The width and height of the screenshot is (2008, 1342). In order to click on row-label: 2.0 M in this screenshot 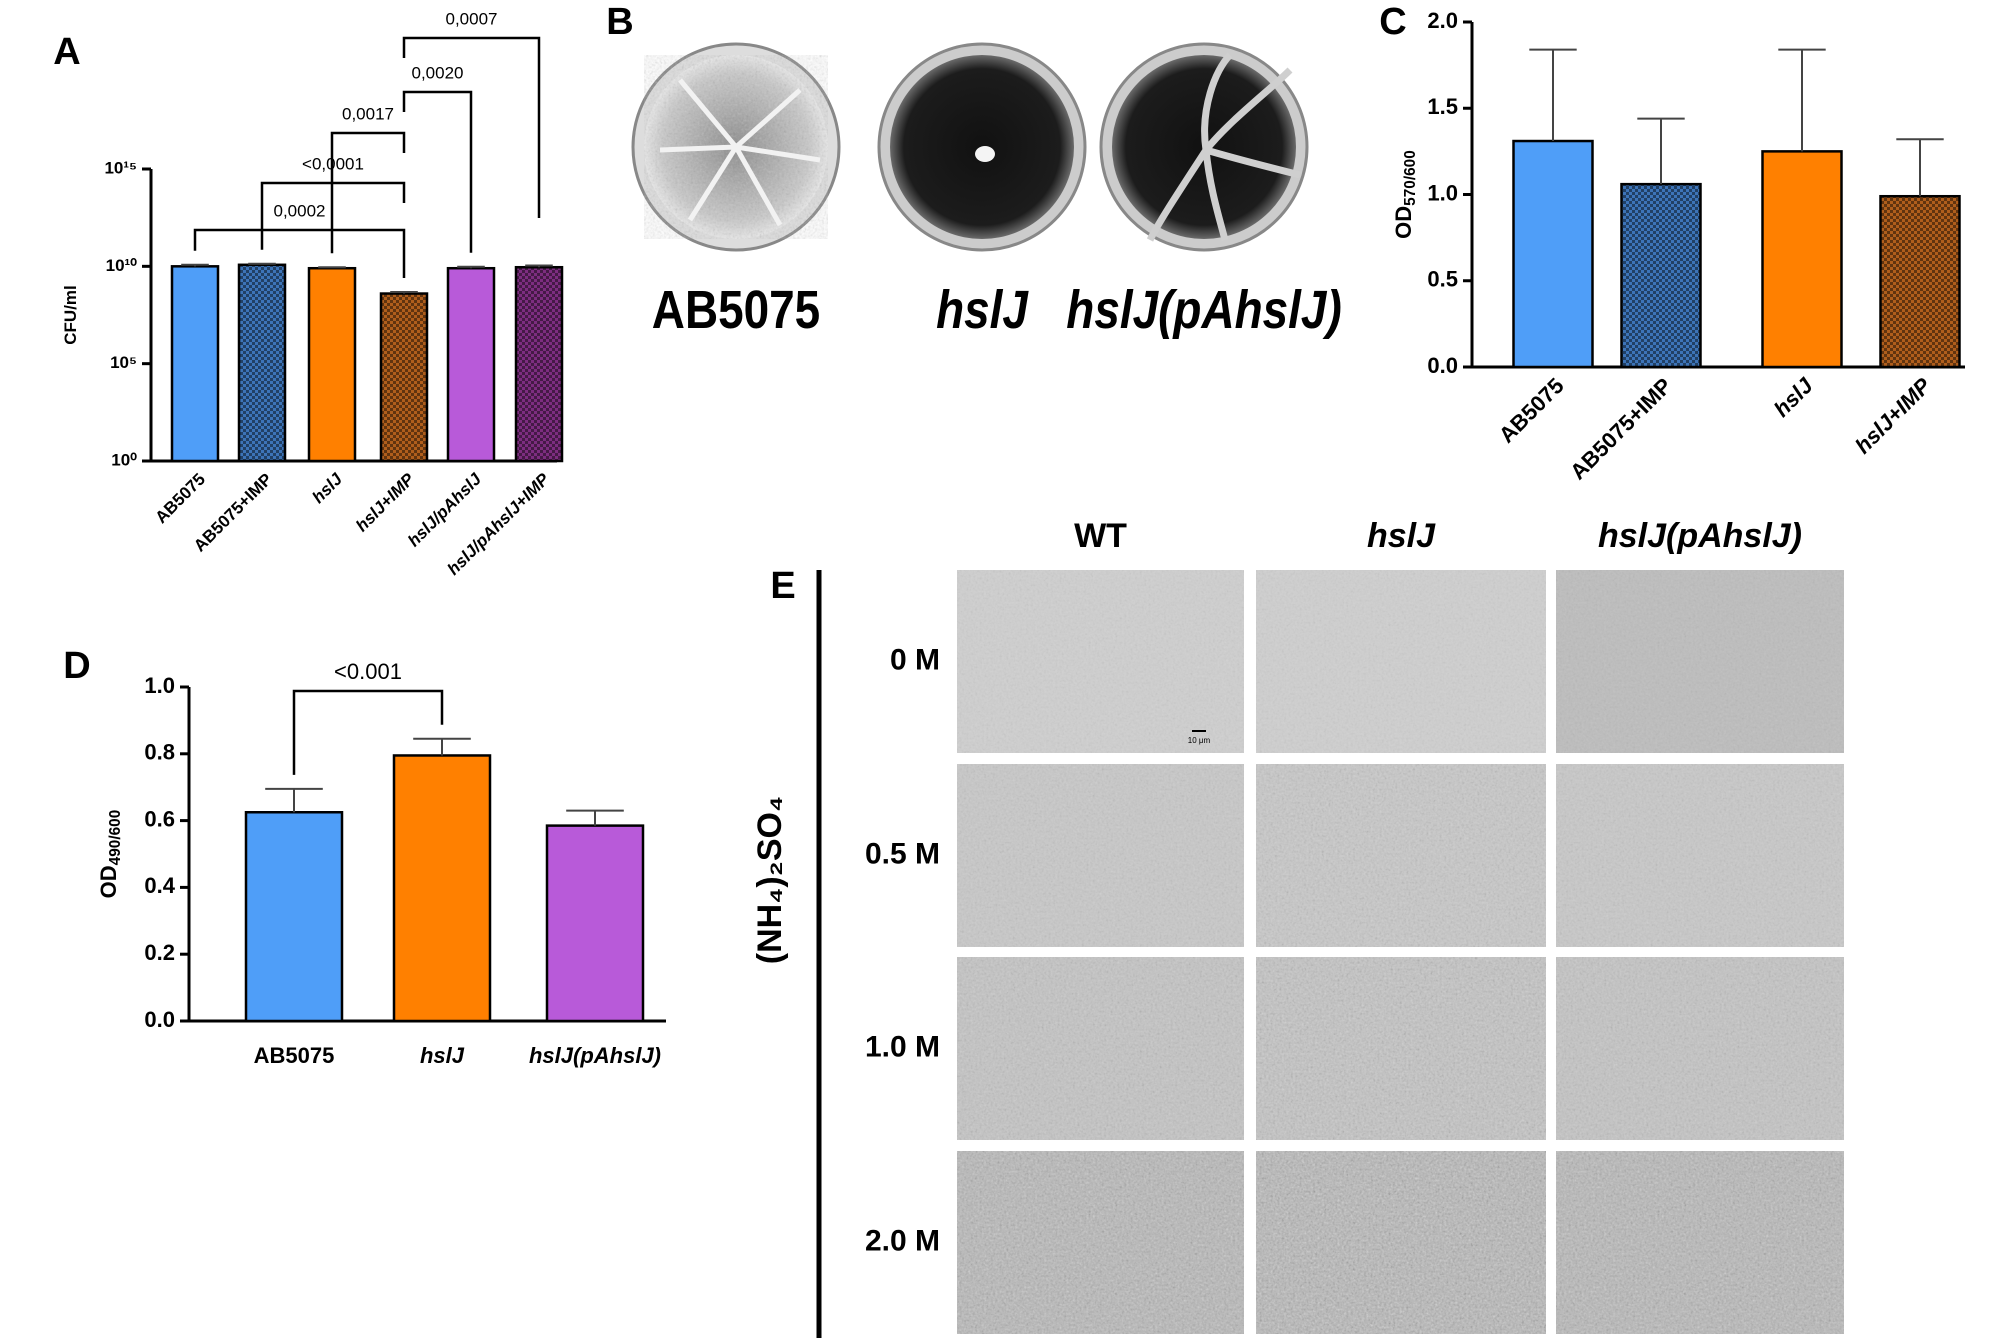, I will do `click(902, 1240)`.